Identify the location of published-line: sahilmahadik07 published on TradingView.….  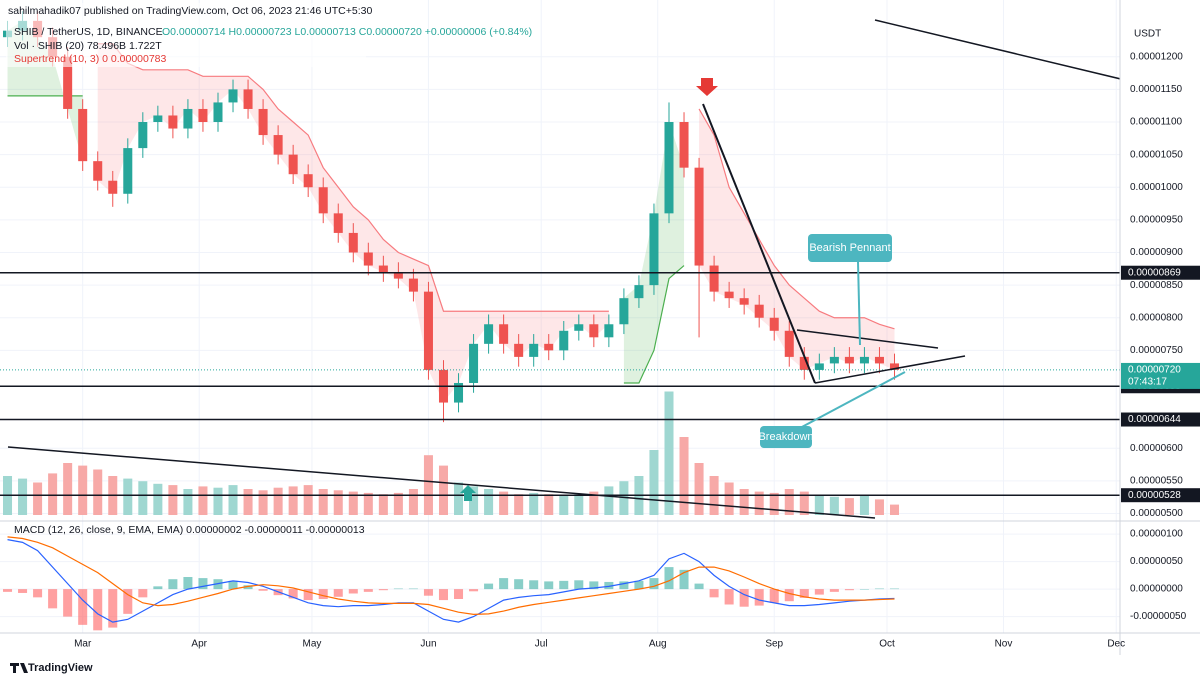
(190, 11).